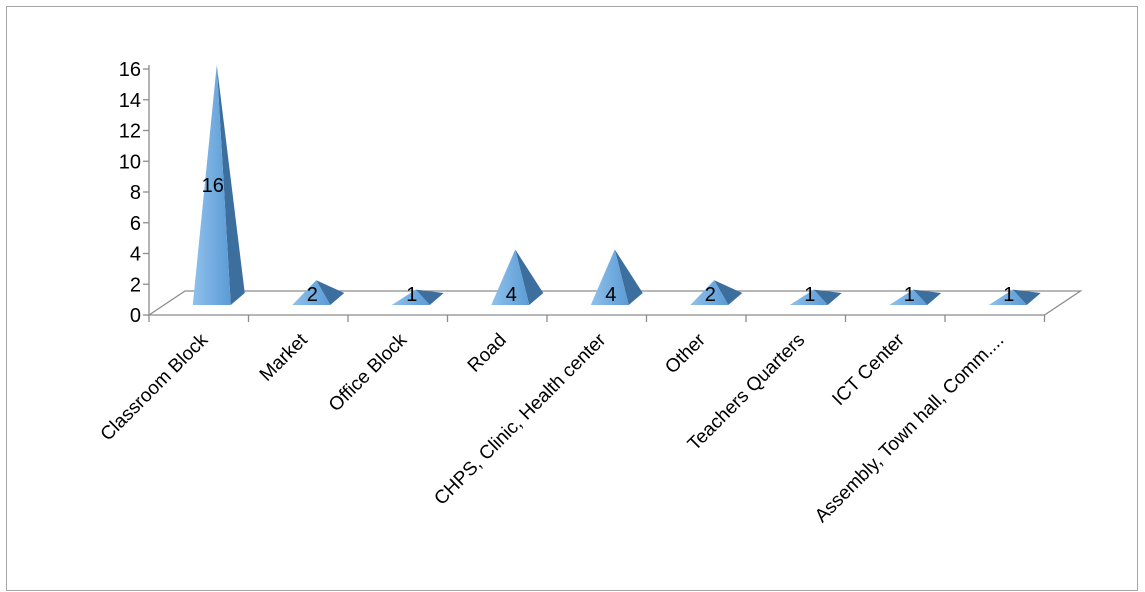 This screenshot has height=592, width=1145. I want to click on data-label: 16, so click(213, 186).